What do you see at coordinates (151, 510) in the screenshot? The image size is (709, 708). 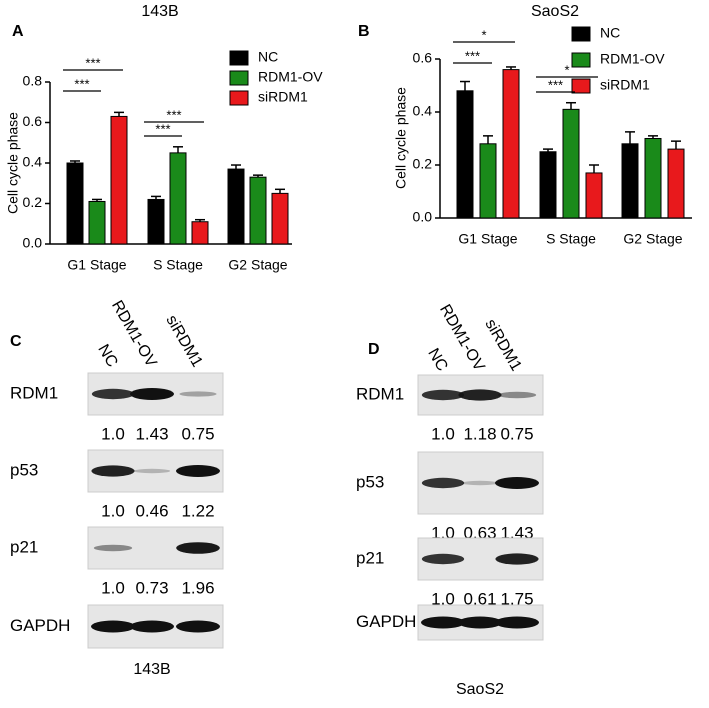 I see `quantification: 0.46` at bounding box center [151, 510].